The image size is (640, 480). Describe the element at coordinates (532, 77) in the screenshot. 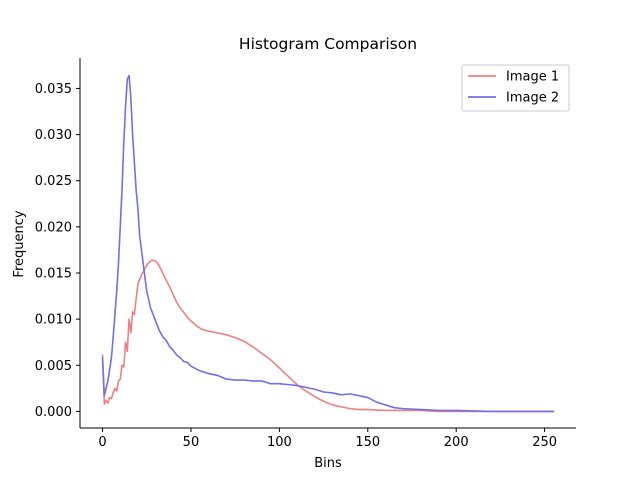

I see `legend-label-1: Image 1` at that location.